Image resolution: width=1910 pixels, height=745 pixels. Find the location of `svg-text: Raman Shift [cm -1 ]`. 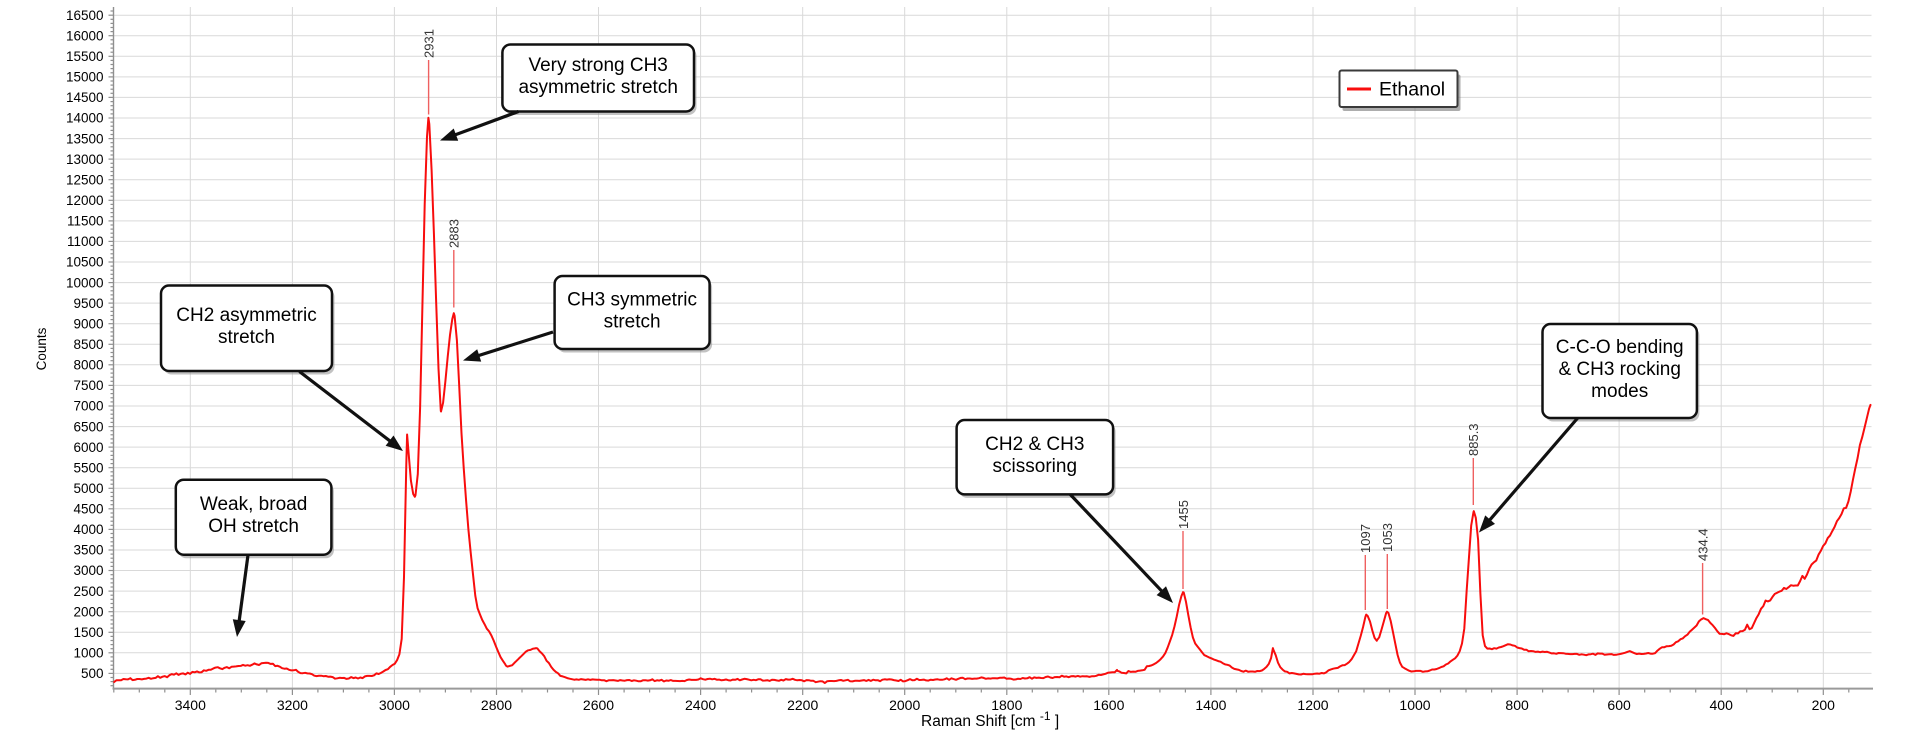

svg-text: Raman Shift [cm -1 ] is located at coordinates (990, 719).